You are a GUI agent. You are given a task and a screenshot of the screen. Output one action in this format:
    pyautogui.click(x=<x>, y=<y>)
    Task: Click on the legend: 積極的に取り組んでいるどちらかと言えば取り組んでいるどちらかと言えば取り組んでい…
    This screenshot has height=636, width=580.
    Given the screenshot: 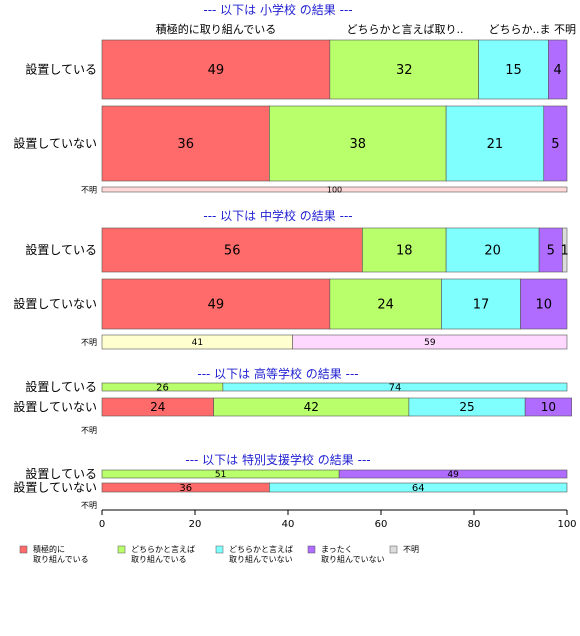 What is the action you would take?
    pyautogui.click(x=219, y=554)
    